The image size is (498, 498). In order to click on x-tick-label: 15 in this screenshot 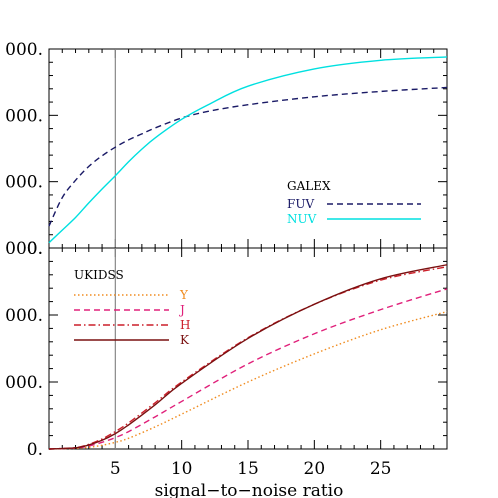, I will do `click(248, 469)`.